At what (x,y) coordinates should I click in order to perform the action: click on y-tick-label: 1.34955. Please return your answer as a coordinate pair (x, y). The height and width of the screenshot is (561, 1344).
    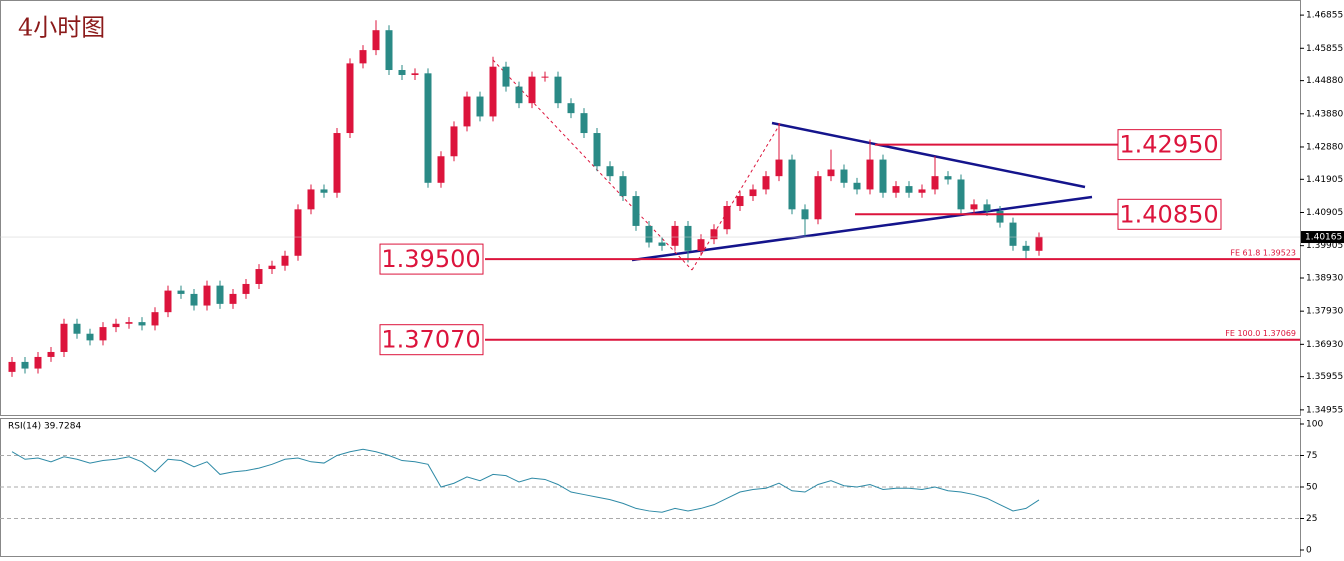
    Looking at the image, I should click on (1324, 410).